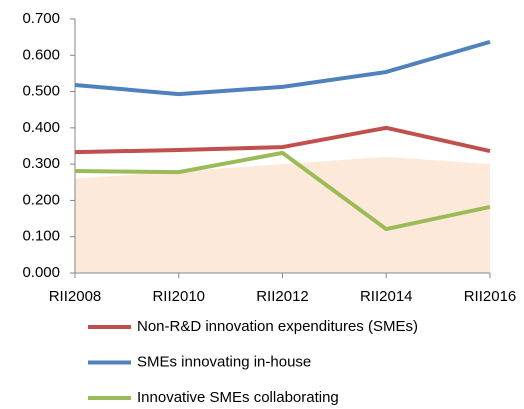 The width and height of the screenshot is (524, 409). Describe the element at coordinates (490, 296) in the screenshot. I see `x-tick-label: RII2016` at that location.